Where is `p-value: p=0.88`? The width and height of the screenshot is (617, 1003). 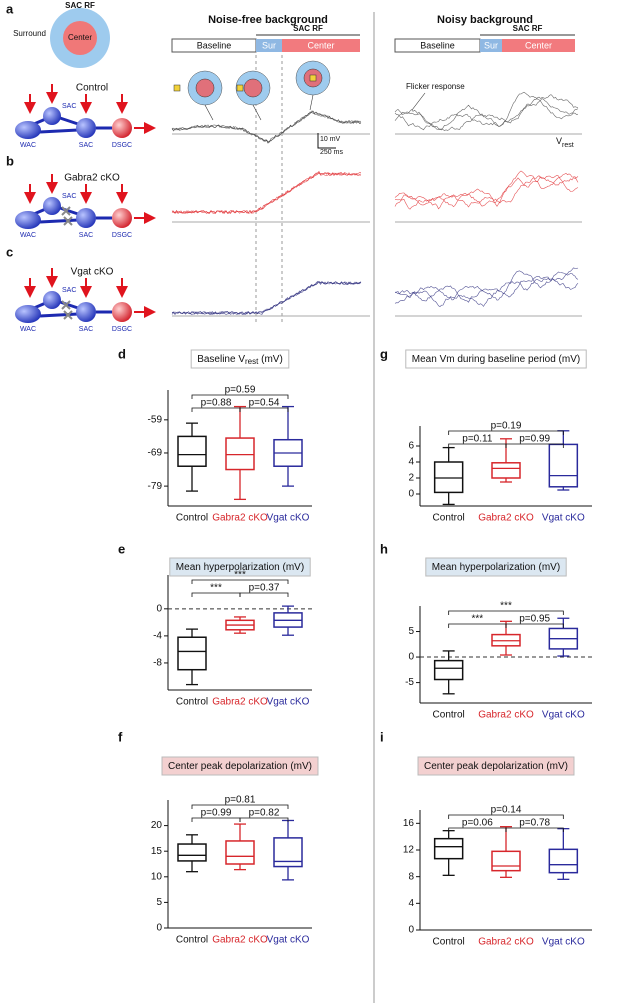
p-value: p=0.88 is located at coordinates (216, 403).